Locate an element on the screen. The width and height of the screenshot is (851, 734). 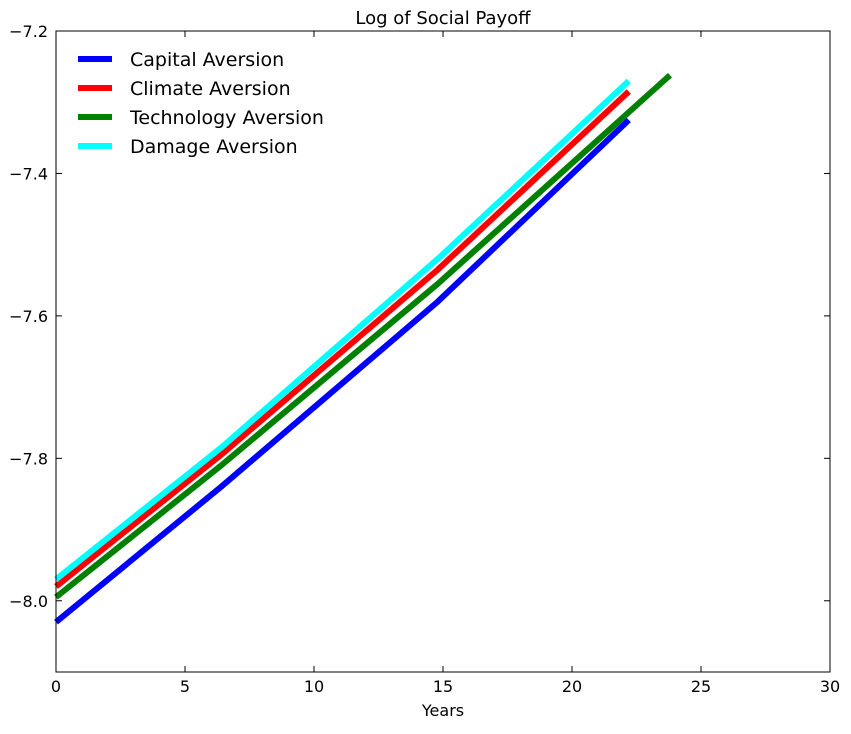
x-tick-label: 5 is located at coordinates (185, 686).